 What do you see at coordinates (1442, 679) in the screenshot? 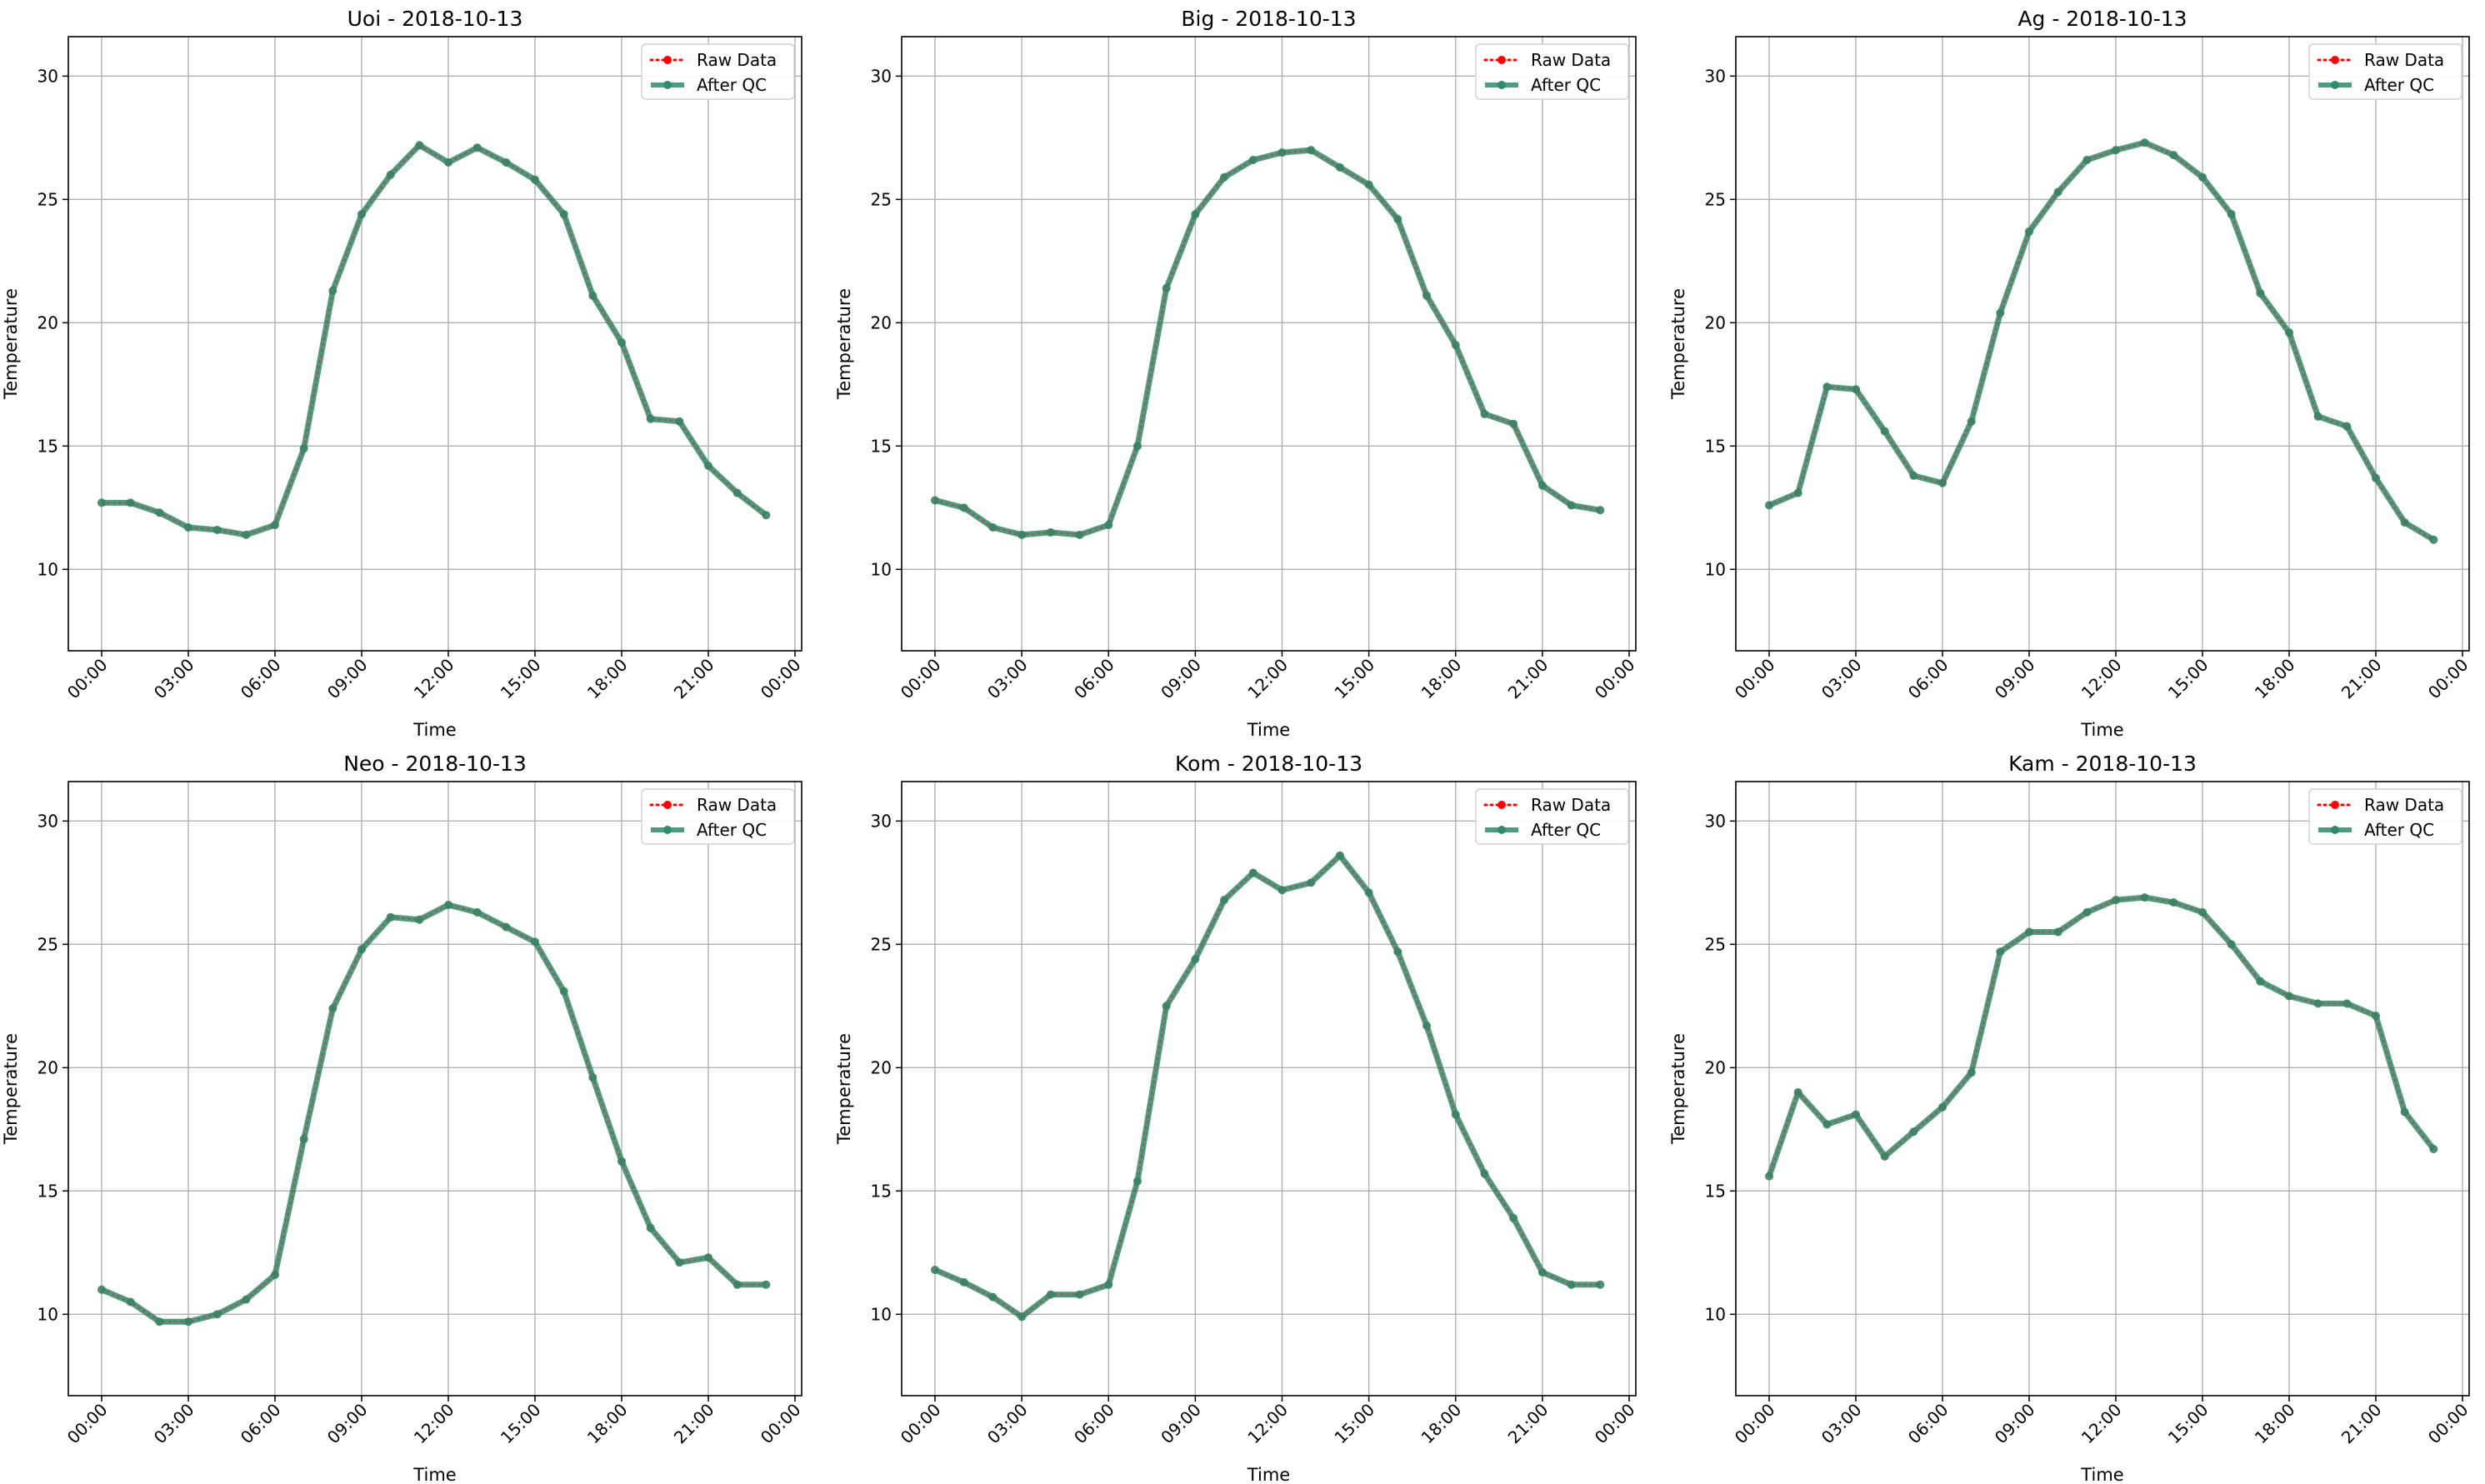
I see `x-tick-label: 18:00` at bounding box center [1442, 679].